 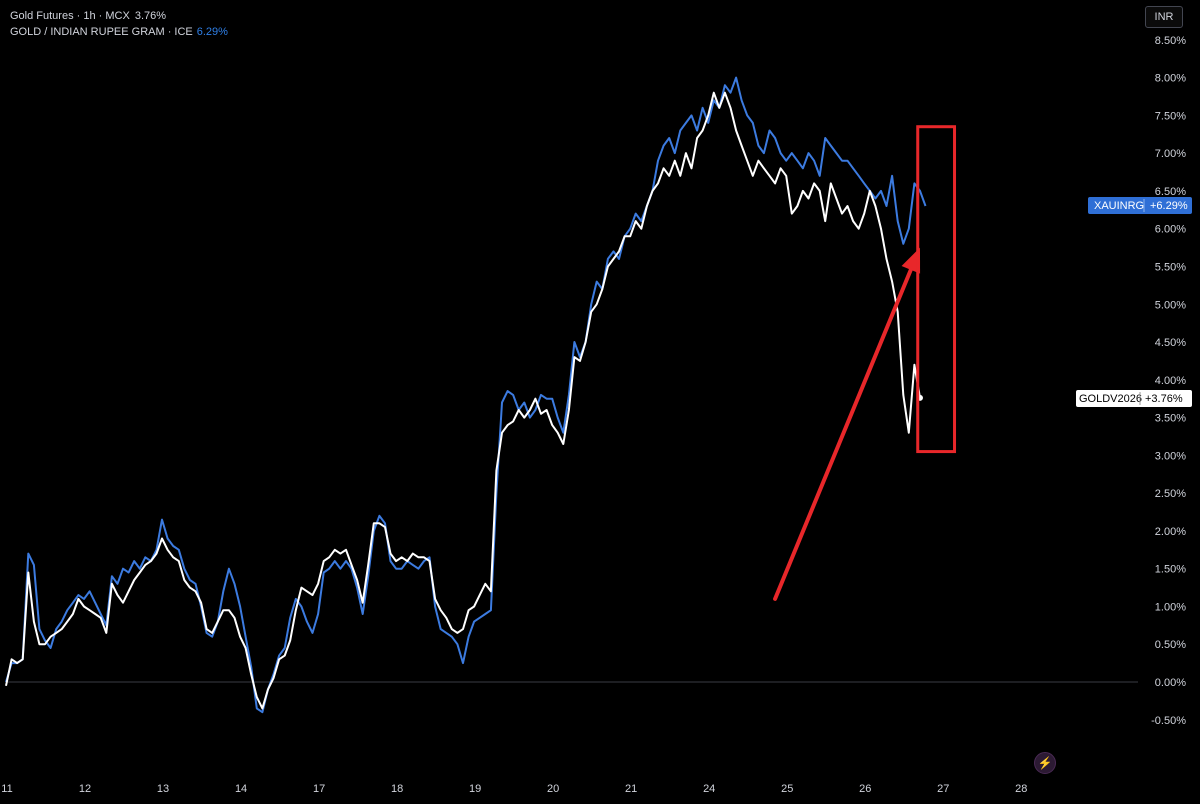 I want to click on y-tick-label: 6.50%, so click(x=1170, y=192).